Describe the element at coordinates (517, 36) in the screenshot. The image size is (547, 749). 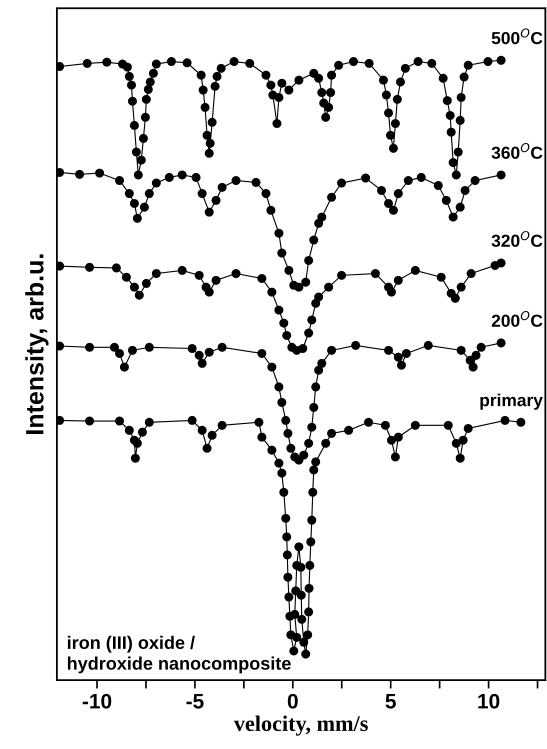
I see `series-label: 500$^{O}$C` at that location.